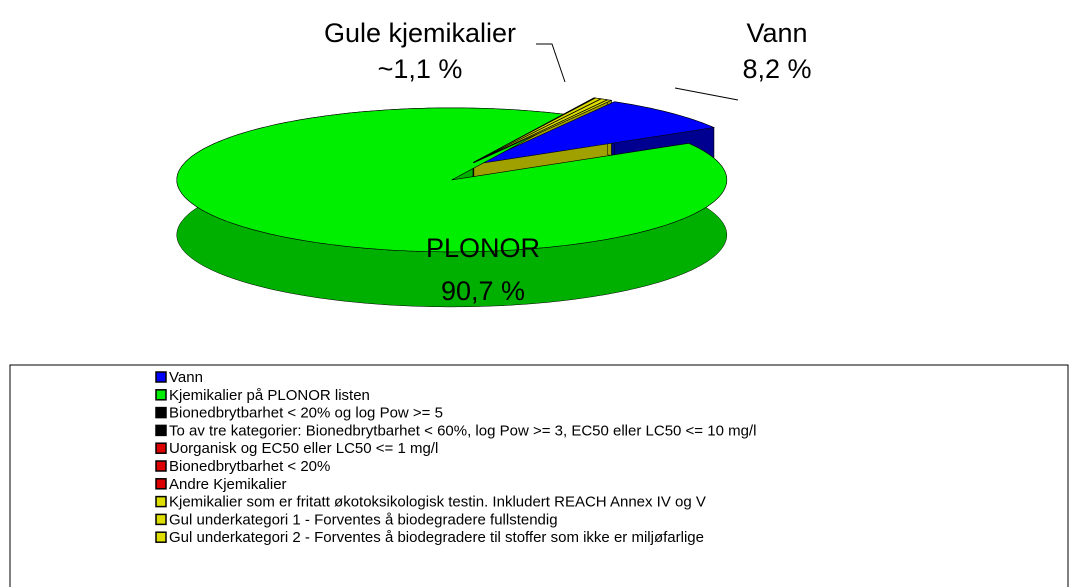 This screenshot has height=587, width=1069. I want to click on annotation-title: Gule kjemikalier, so click(420, 33).